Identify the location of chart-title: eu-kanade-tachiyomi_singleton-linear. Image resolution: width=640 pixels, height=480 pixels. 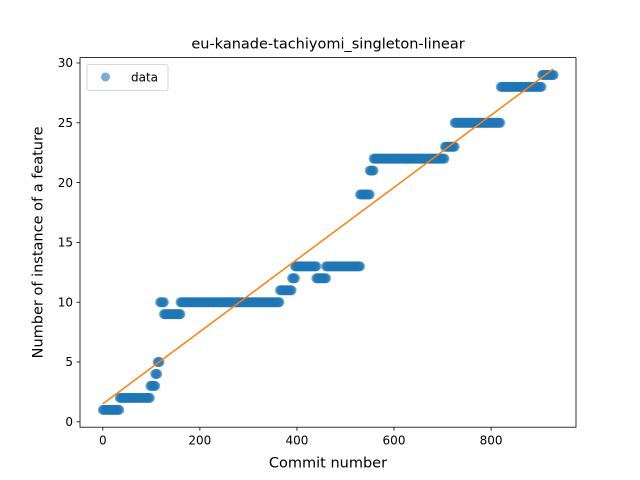
(327, 45).